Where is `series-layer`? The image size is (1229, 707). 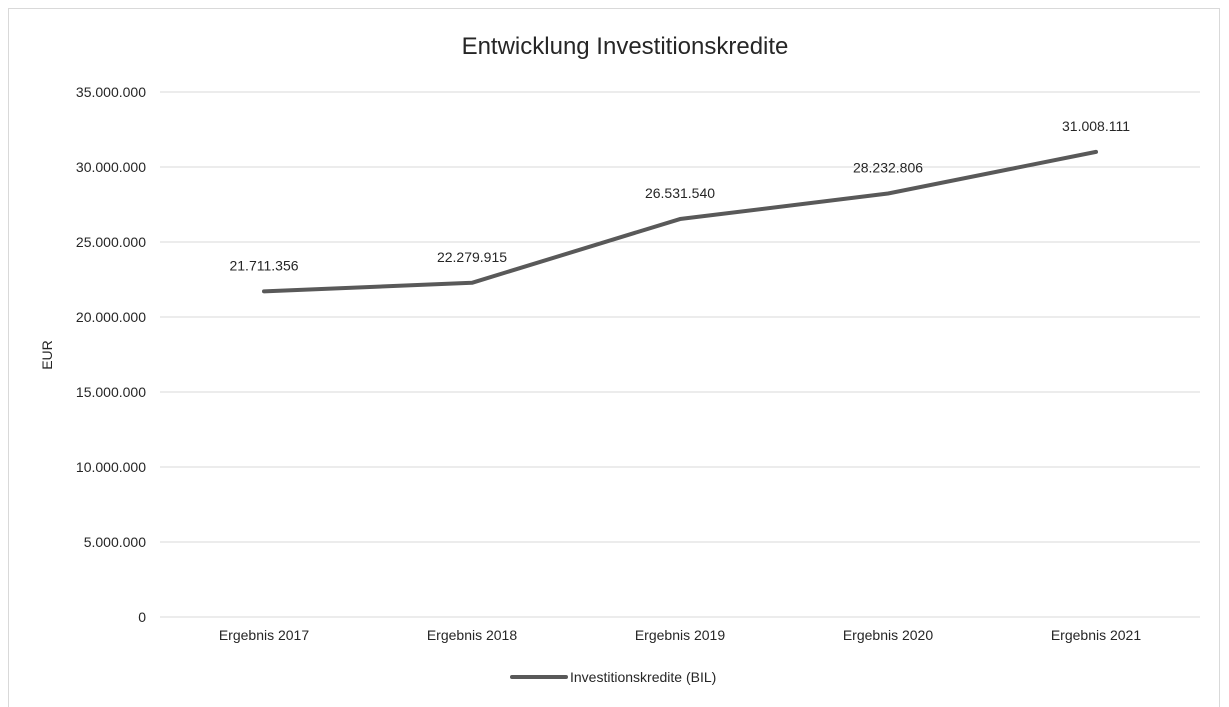
series-layer is located at coordinates (680, 221).